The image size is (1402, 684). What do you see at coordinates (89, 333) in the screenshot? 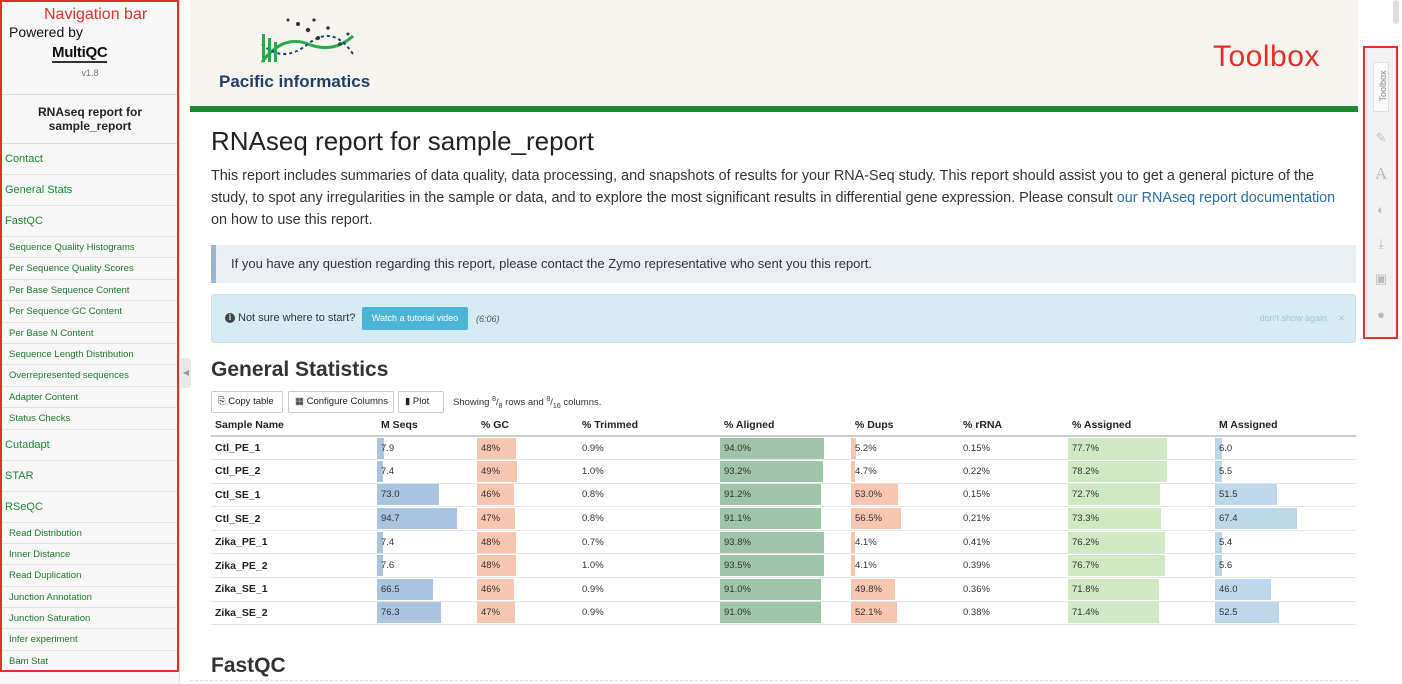
I see `sidebar-item-per-base-n-content: Per Base N Content` at bounding box center [89, 333].